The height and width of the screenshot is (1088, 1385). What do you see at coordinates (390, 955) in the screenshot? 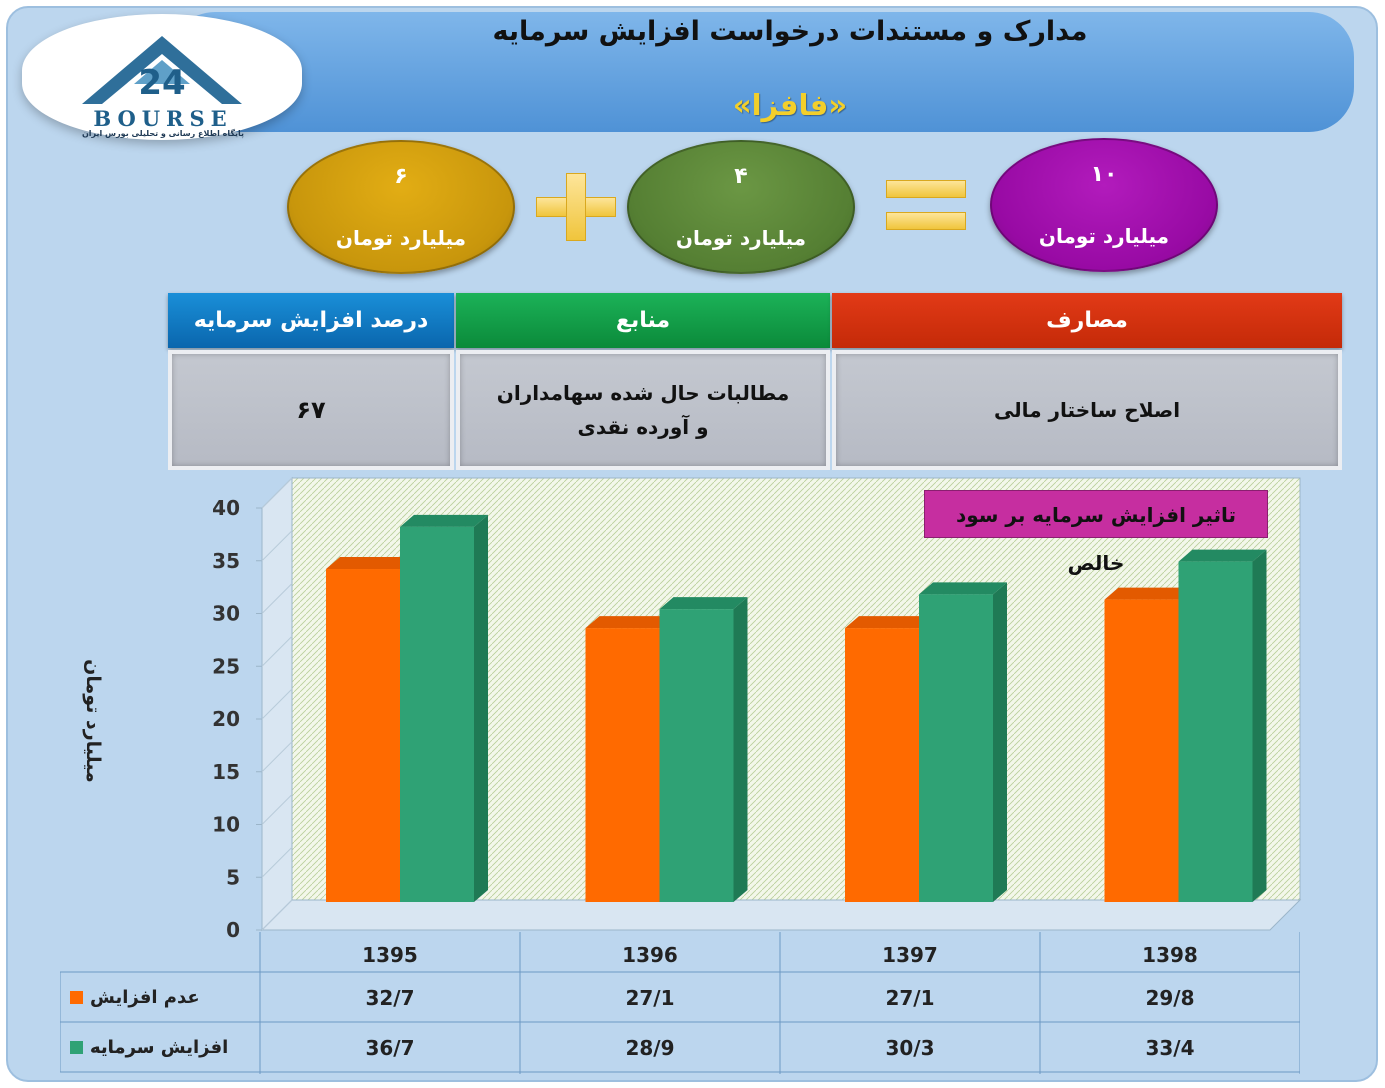
I see `x-tick-label: 1395` at bounding box center [390, 955].